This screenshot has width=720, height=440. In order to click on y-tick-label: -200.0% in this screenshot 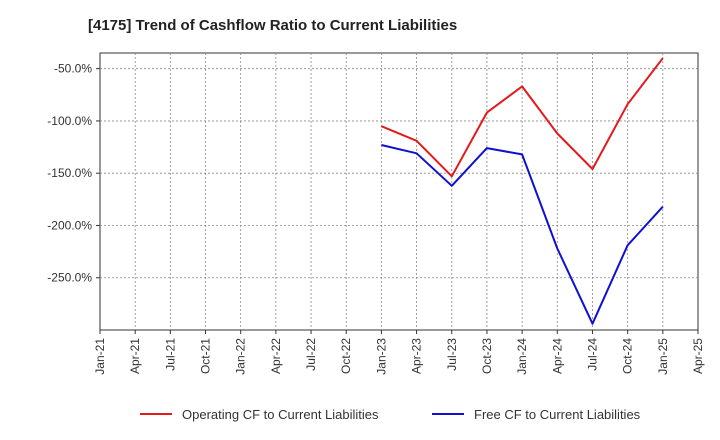, I will do `click(69, 225)`.